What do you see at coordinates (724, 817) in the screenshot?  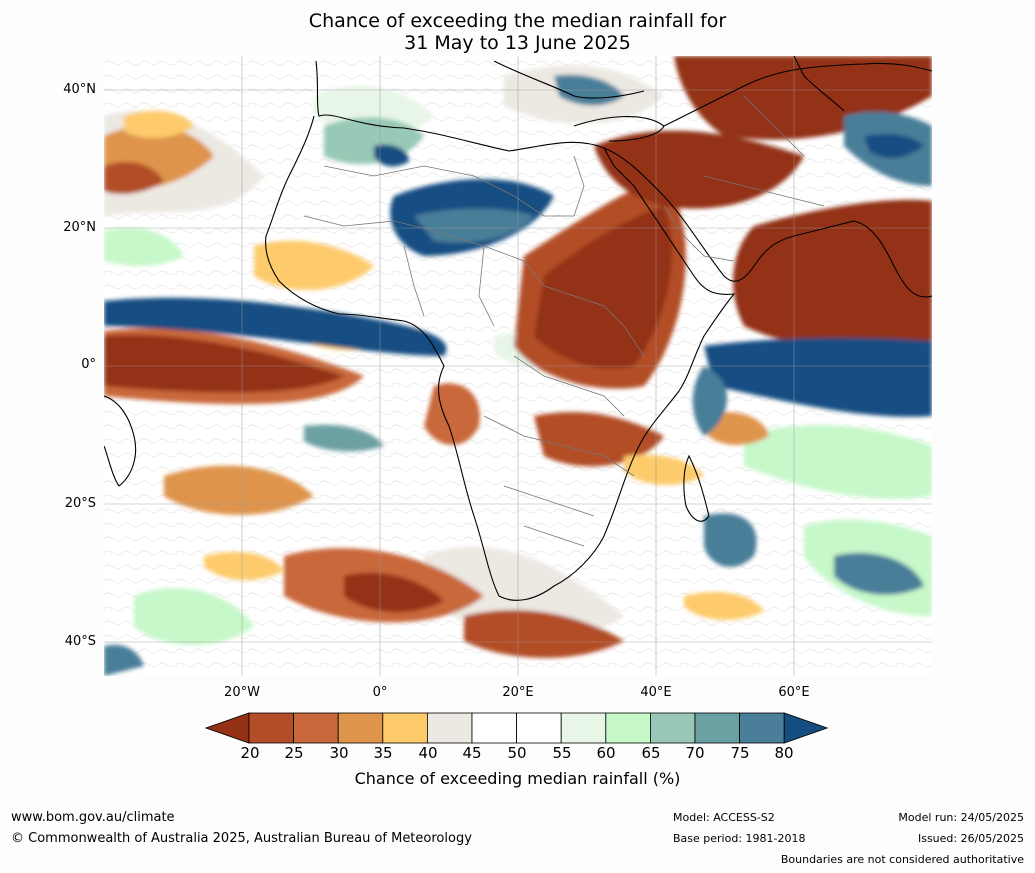 I see `footer-model: Model: ACCESS-S2` at bounding box center [724, 817].